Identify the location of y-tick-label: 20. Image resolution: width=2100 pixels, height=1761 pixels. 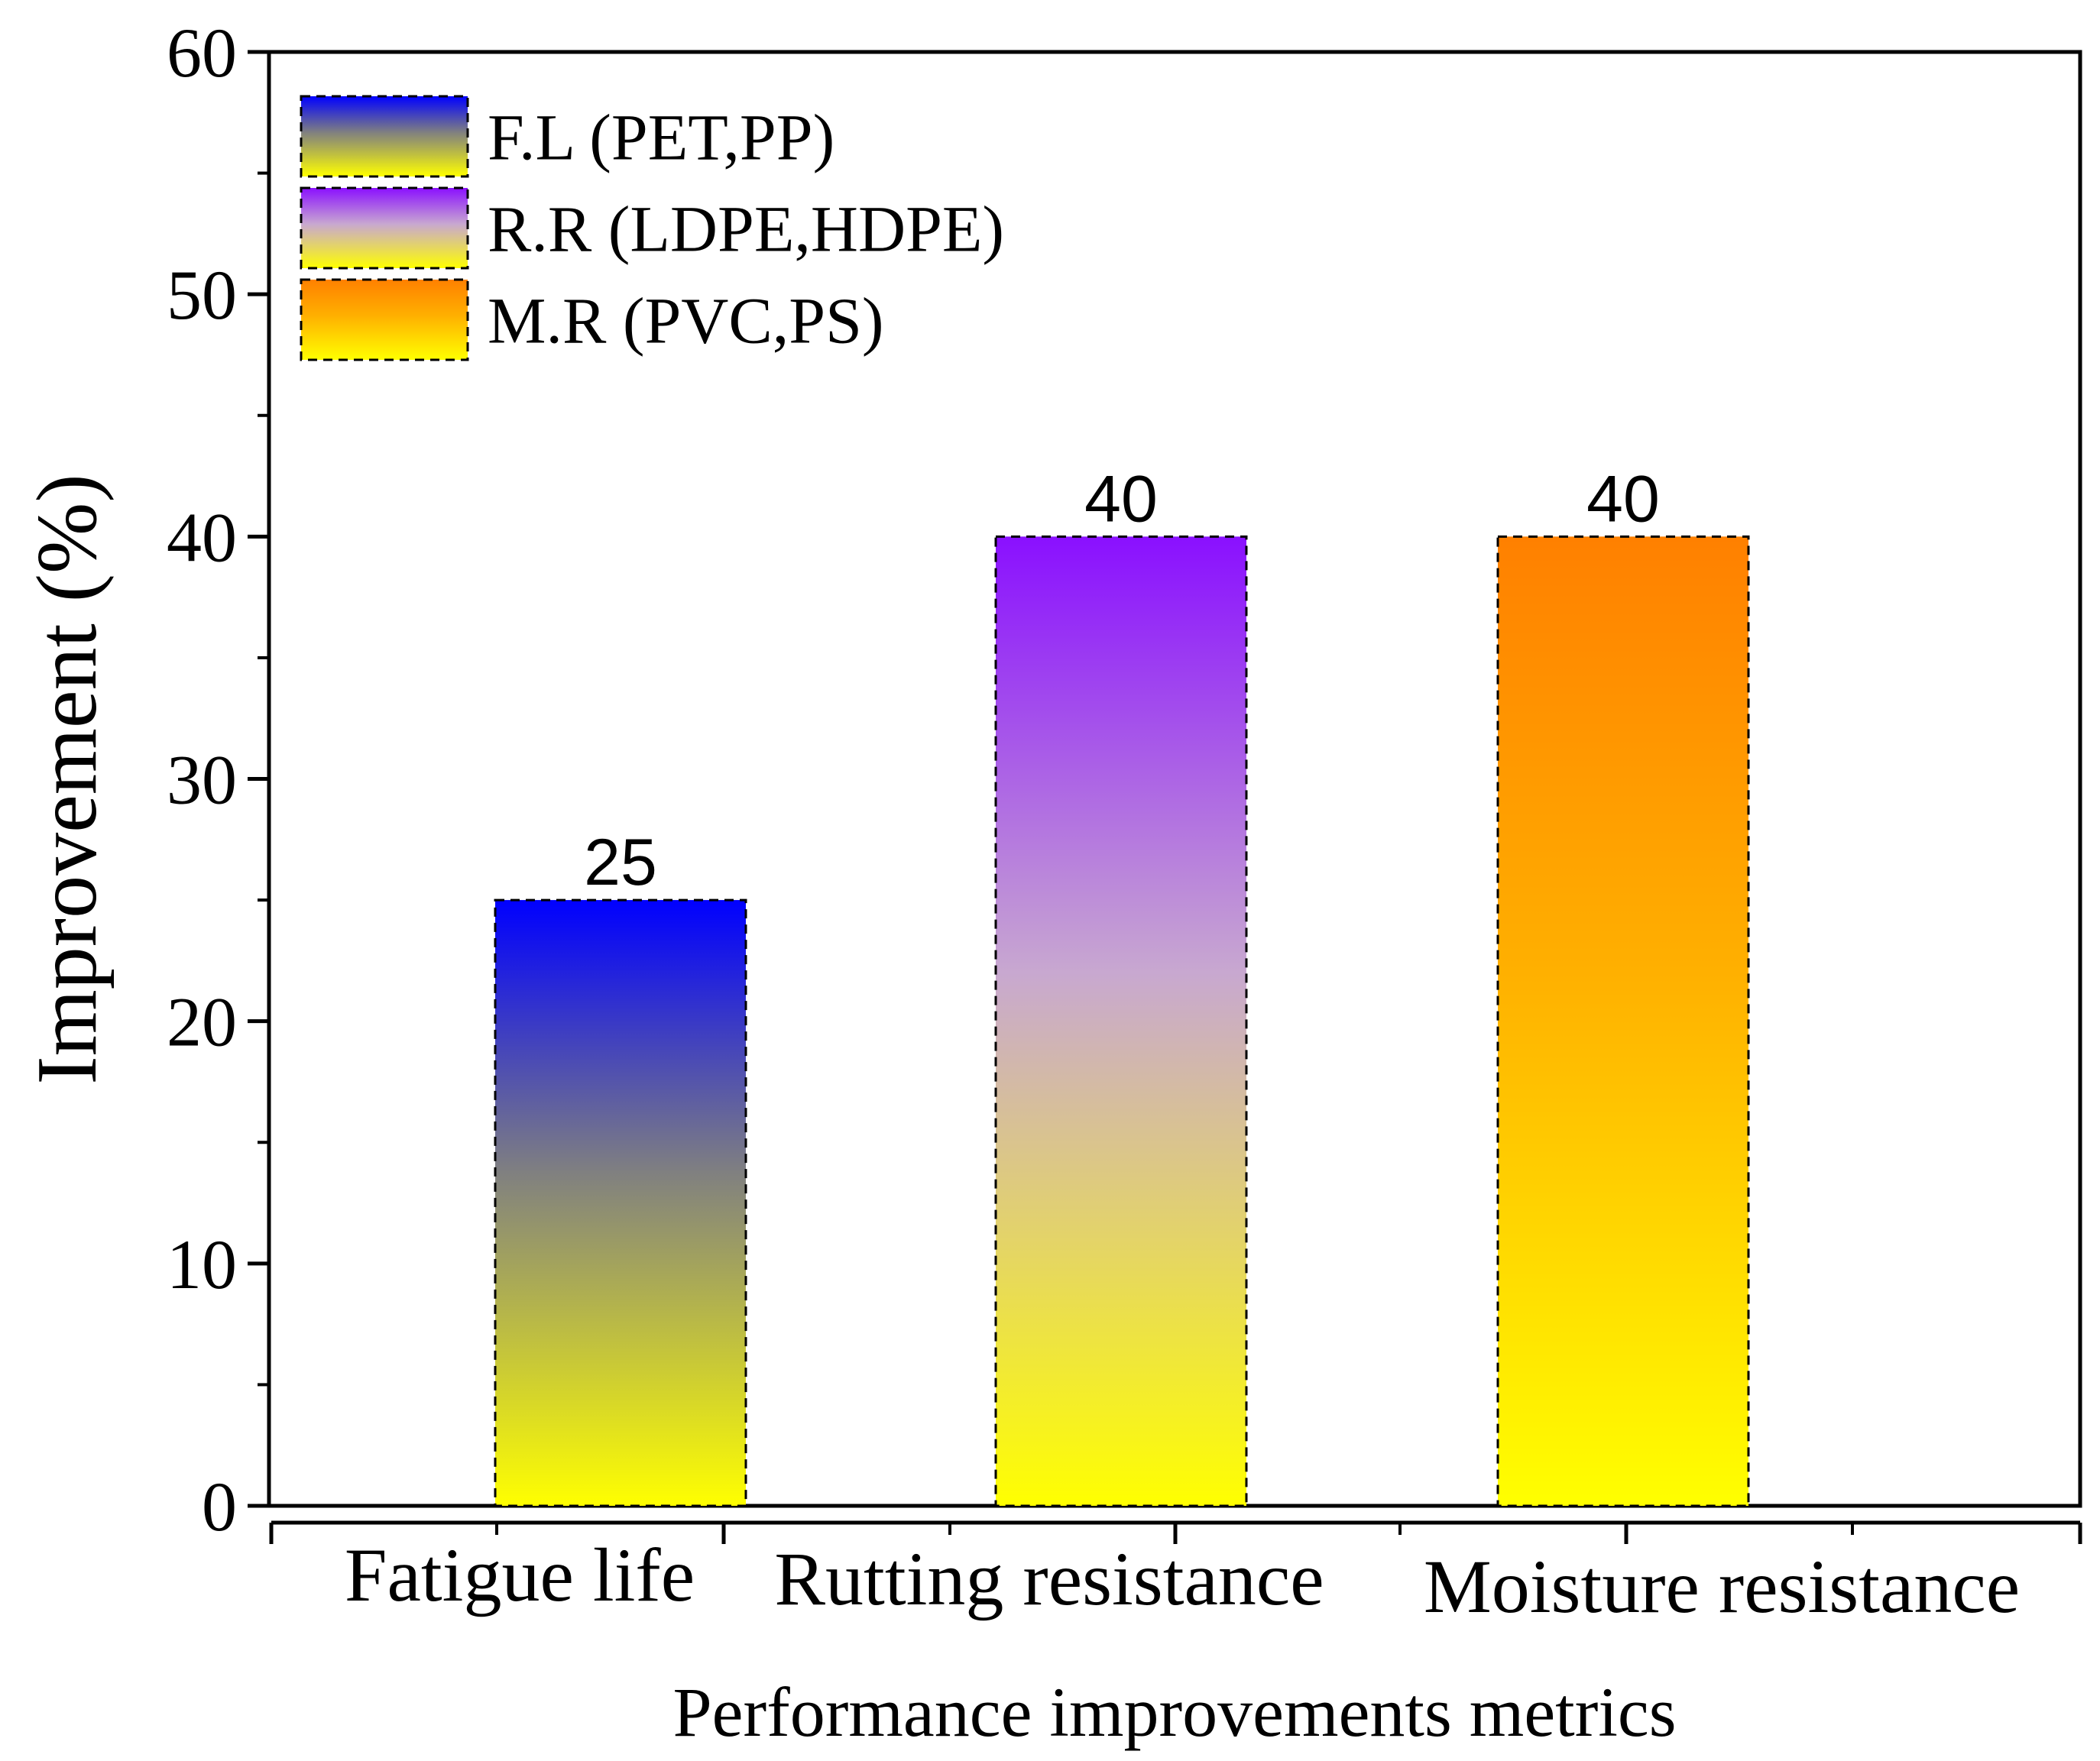
(202, 1022).